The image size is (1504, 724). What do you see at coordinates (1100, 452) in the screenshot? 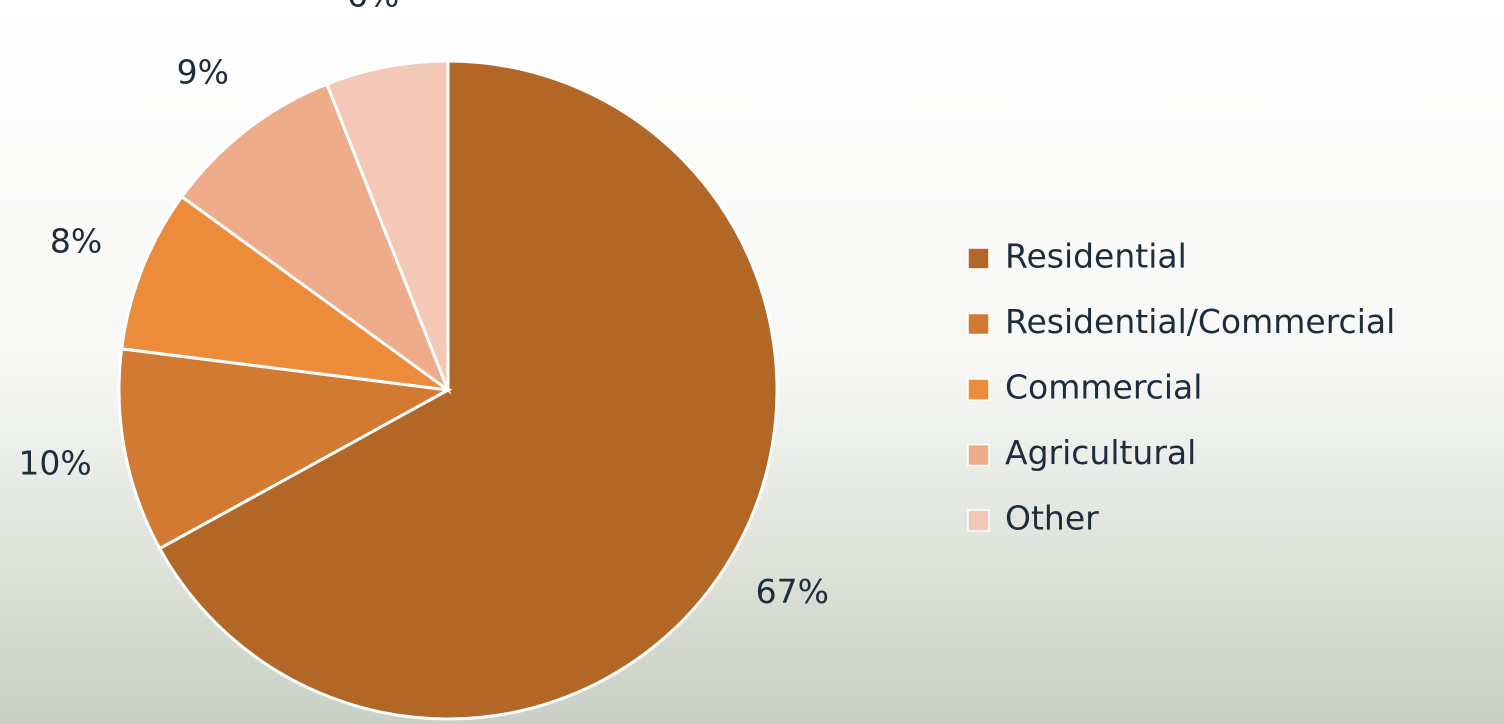
I see `legend-label: Agricultural` at bounding box center [1100, 452].